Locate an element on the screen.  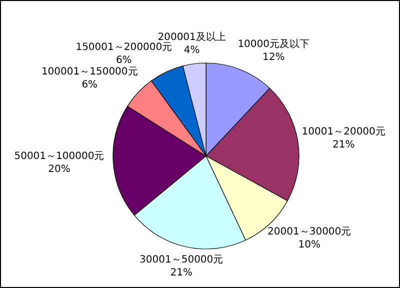
slice-label: 20001～30000元 is located at coordinates (310, 232).